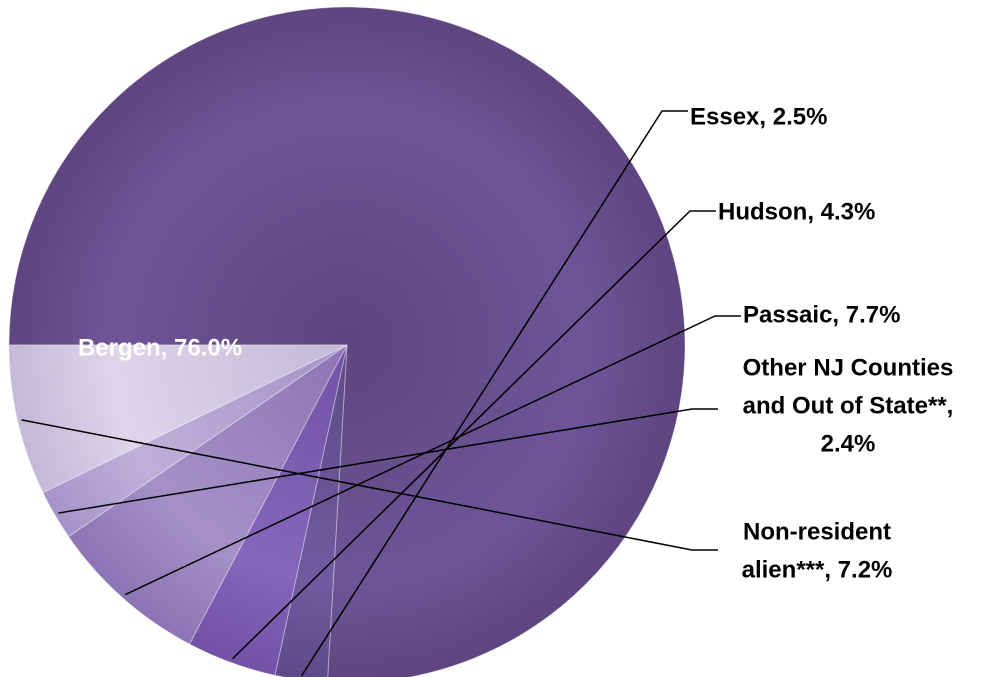  What do you see at coordinates (178, 419) in the screenshot?
I see `pie-slice-non-resident-alien` at bounding box center [178, 419].